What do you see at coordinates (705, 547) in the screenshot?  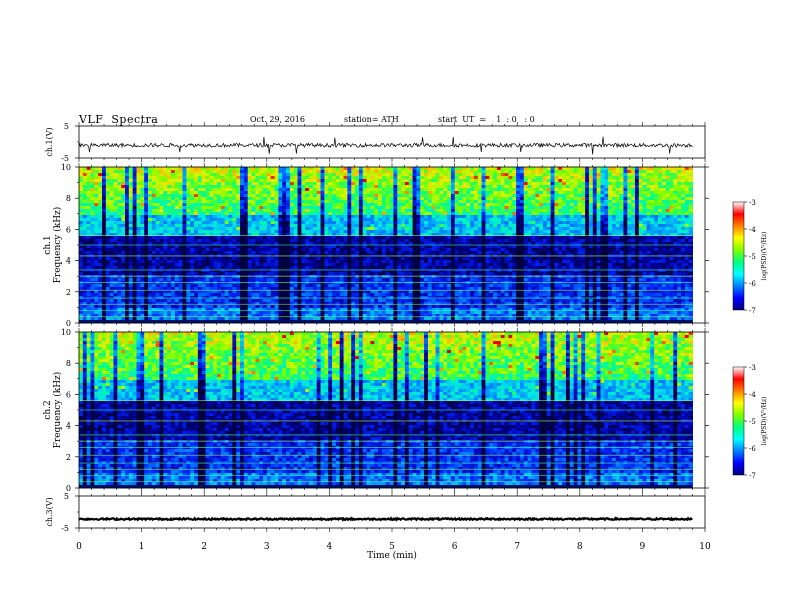 I see `x-tick-label: 10` at bounding box center [705, 547].